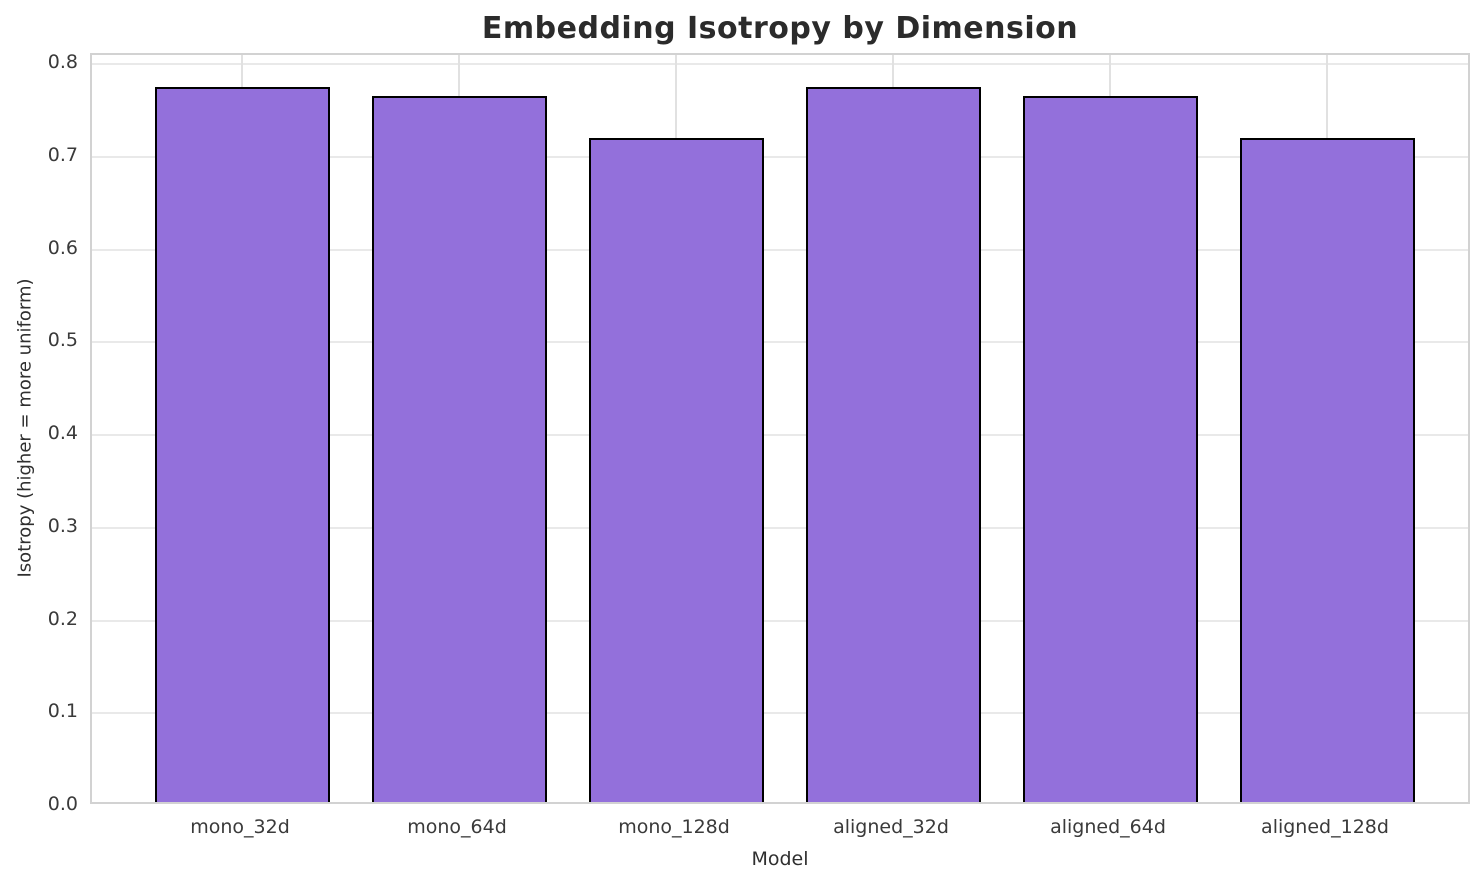  Describe the element at coordinates (780, 156) in the screenshot. I see `h-gridline-0.7` at that location.